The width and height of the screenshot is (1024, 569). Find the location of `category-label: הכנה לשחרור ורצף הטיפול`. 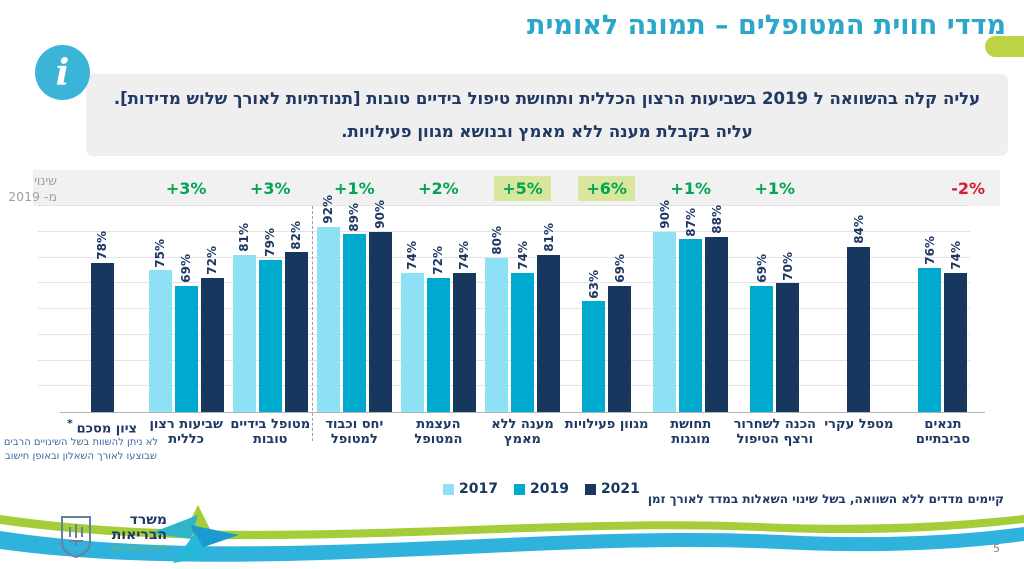

category-label: הכנה לשחרור ורצף הטיפול is located at coordinates (775, 432).